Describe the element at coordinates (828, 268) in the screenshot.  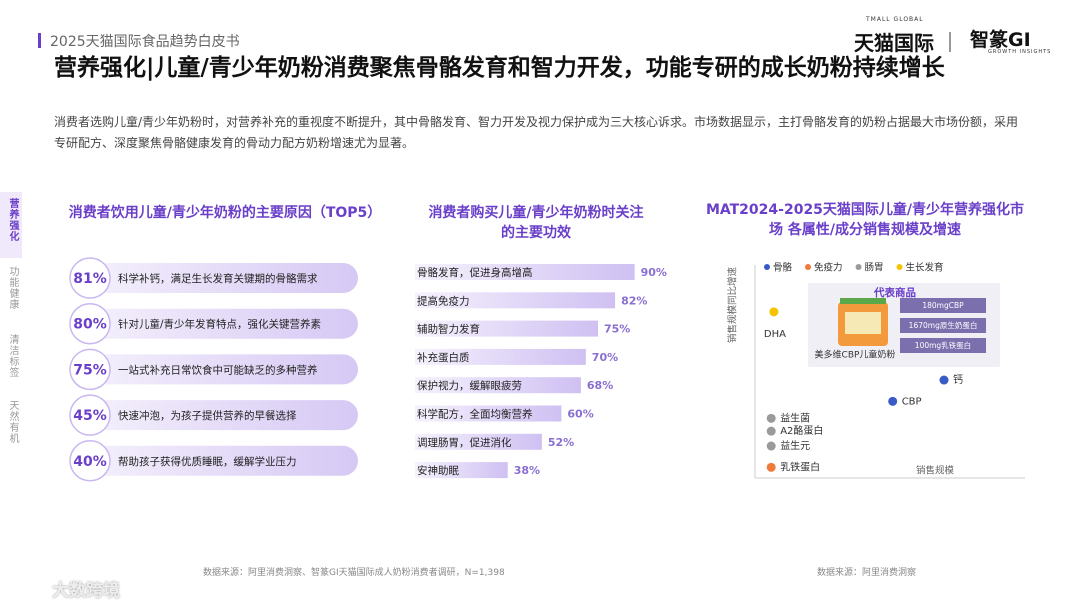
I see `legend-label: 免疫力` at that location.